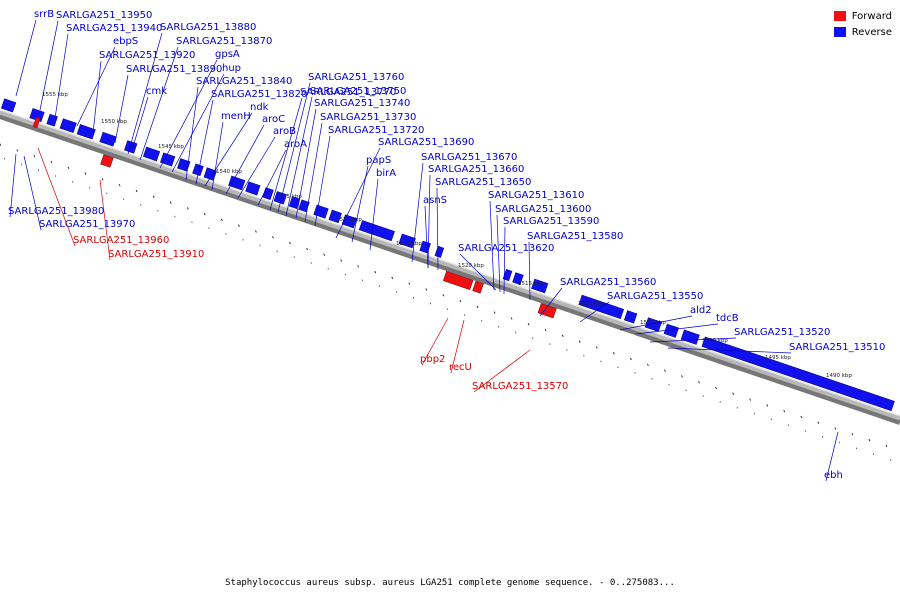 The width and height of the screenshot is (900, 600). What do you see at coordinates (862, 32) in the screenshot?
I see `legend-reverse: Reverse` at bounding box center [862, 32].